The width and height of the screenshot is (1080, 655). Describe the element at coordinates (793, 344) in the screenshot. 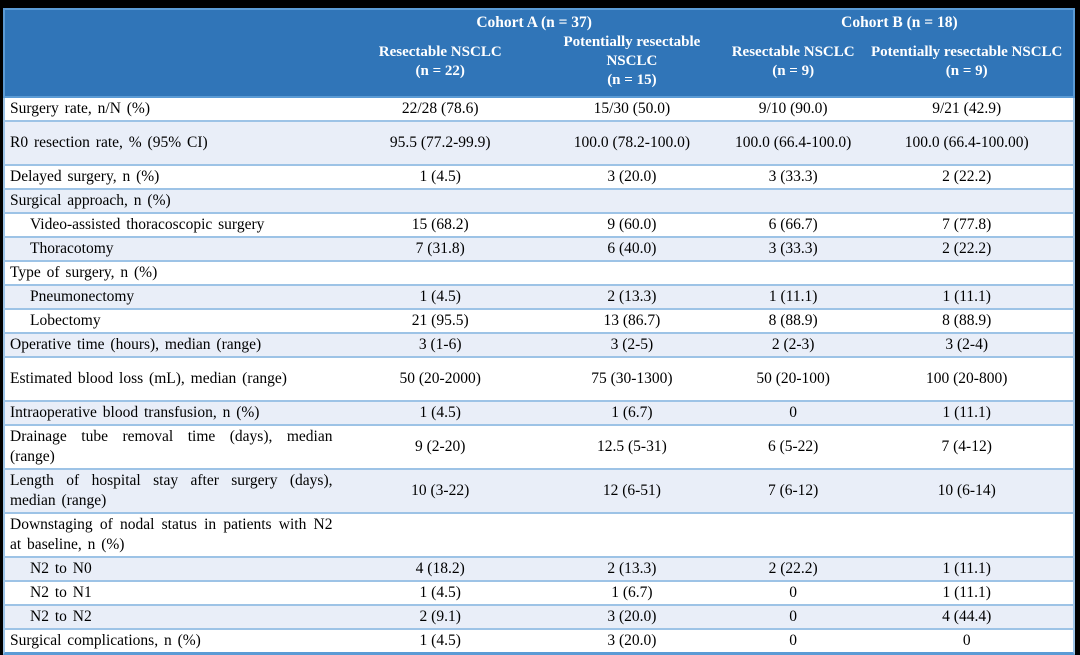

I see `row-value: 2 (2-3)` at that location.